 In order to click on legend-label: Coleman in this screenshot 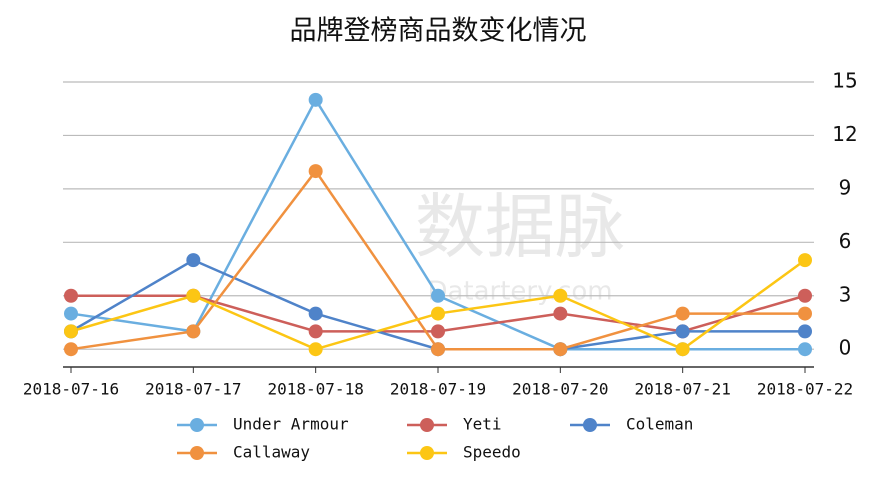, I will do `click(659, 424)`.